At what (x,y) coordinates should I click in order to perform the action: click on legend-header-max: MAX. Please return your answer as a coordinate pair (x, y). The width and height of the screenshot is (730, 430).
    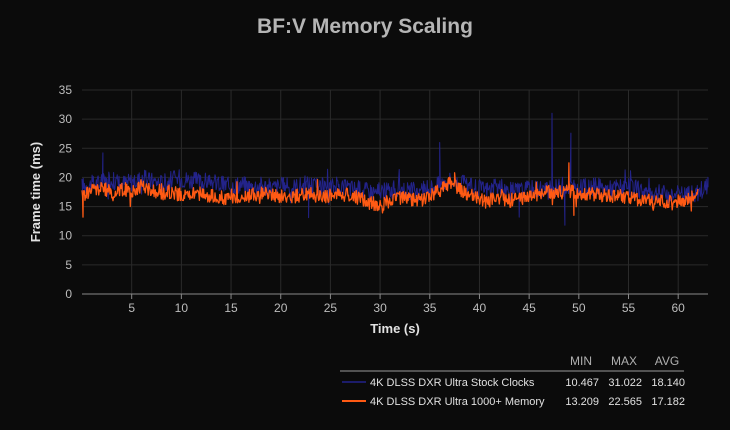
    Looking at the image, I should click on (624, 361).